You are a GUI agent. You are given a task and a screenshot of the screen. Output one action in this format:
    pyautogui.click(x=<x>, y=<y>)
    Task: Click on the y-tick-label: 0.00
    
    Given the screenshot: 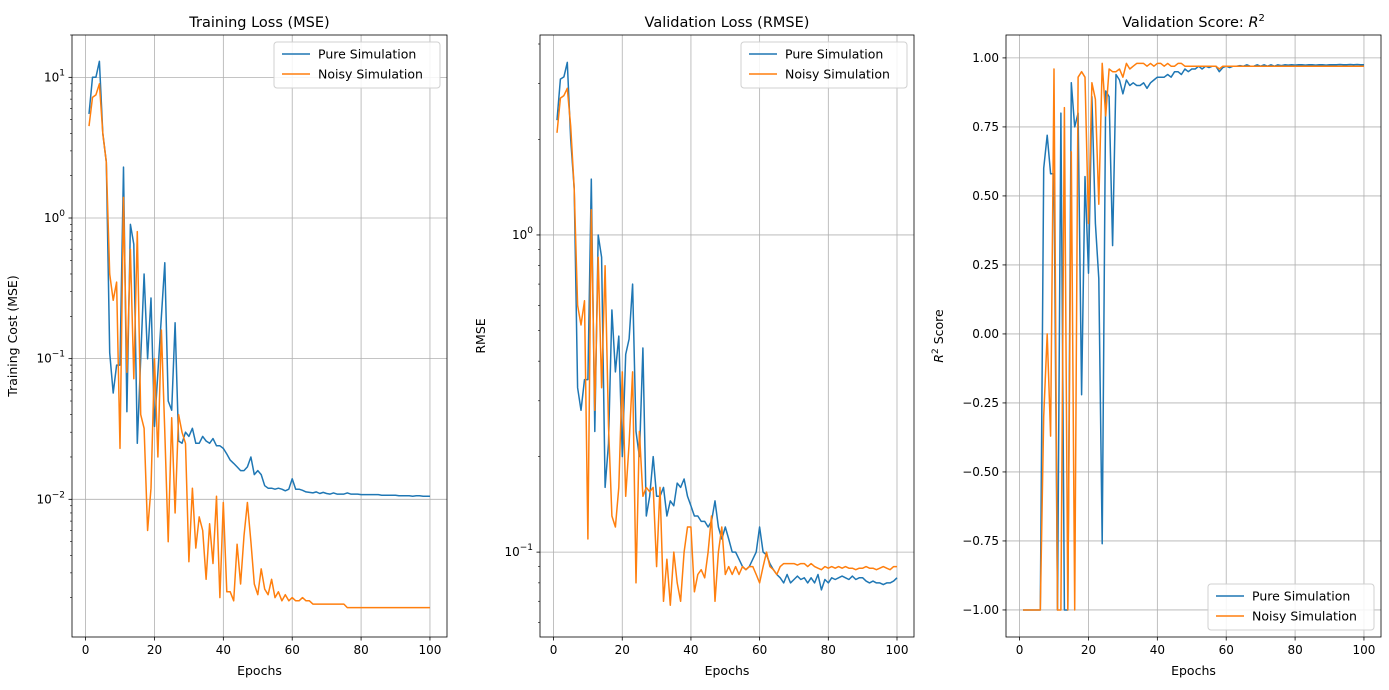 What is the action you would take?
    pyautogui.click(x=985, y=334)
    